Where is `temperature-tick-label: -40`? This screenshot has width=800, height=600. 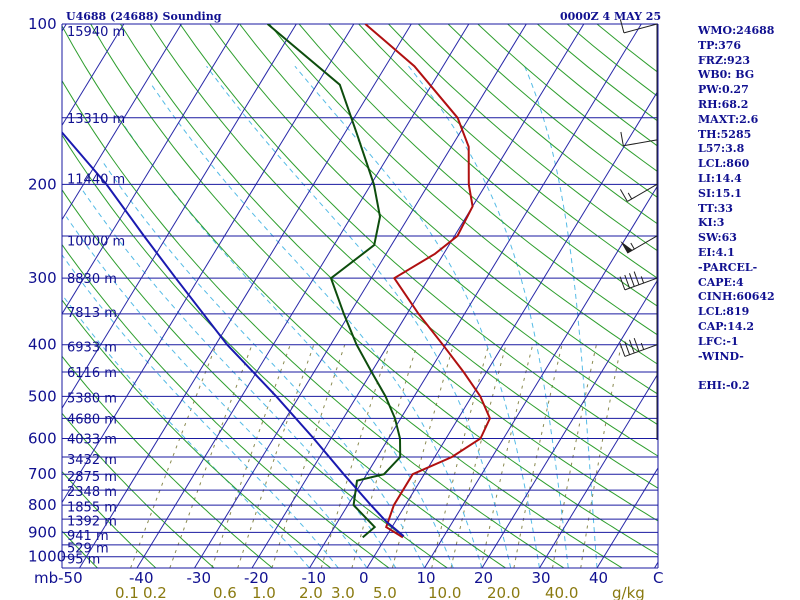
temperature-tick-label: -40 is located at coordinates (141, 578).